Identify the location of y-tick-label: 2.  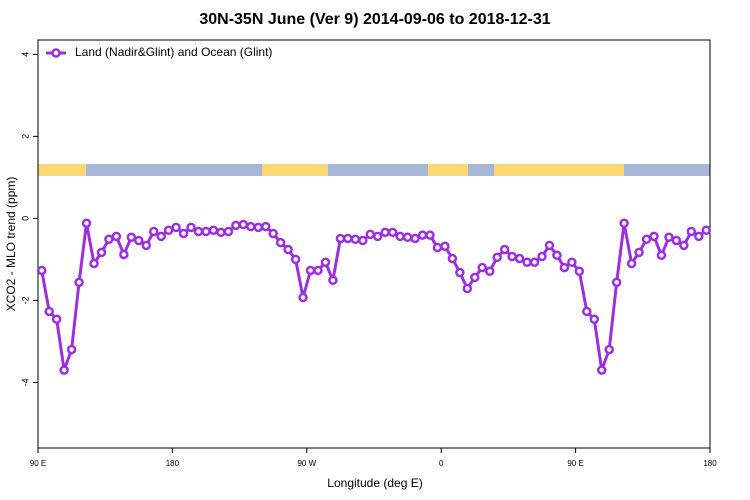
(25, 136).